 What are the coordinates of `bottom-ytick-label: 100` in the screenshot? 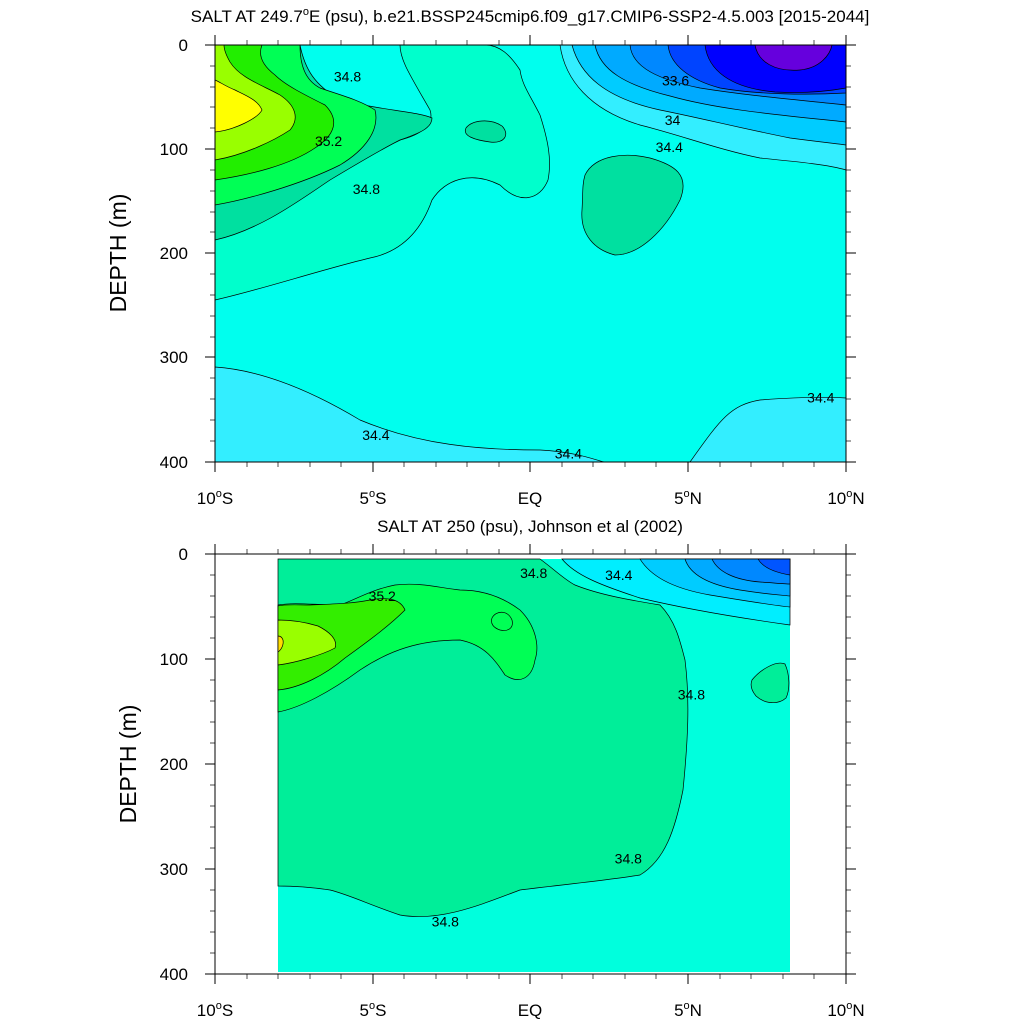 It's located at (174, 659).